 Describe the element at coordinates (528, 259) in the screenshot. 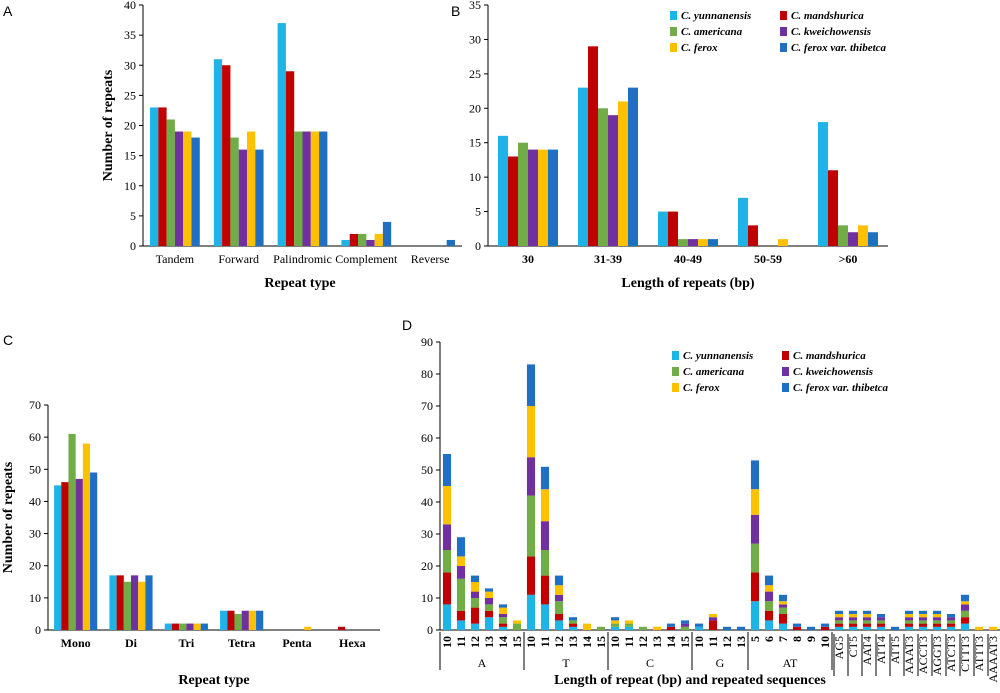

I see `x-tick-label: 30` at that location.